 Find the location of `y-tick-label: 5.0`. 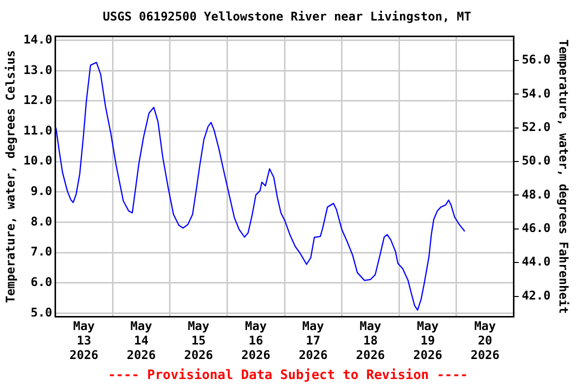

y-tick-label: 5.0 is located at coordinates (41, 312).